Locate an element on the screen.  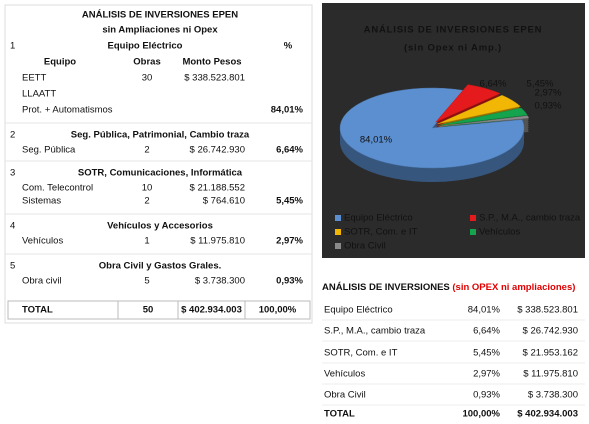
cell-equipo: Prot. + Automatismos is located at coordinates (67, 110).